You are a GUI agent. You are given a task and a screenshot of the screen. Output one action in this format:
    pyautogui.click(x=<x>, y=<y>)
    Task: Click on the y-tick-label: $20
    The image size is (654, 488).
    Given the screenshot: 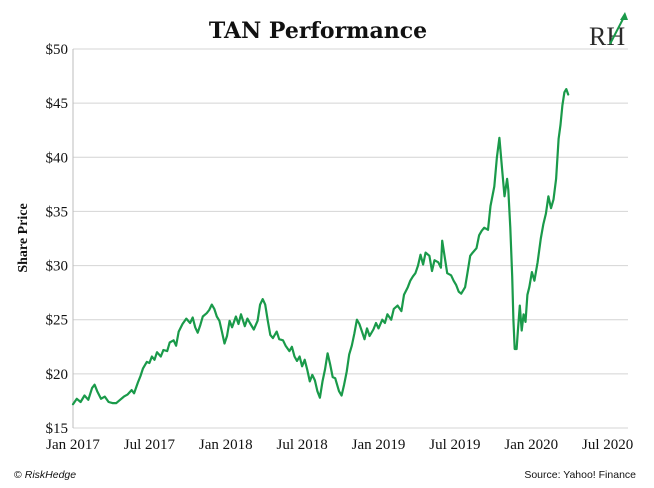 What is the action you would take?
    pyautogui.click(x=57, y=375)
    